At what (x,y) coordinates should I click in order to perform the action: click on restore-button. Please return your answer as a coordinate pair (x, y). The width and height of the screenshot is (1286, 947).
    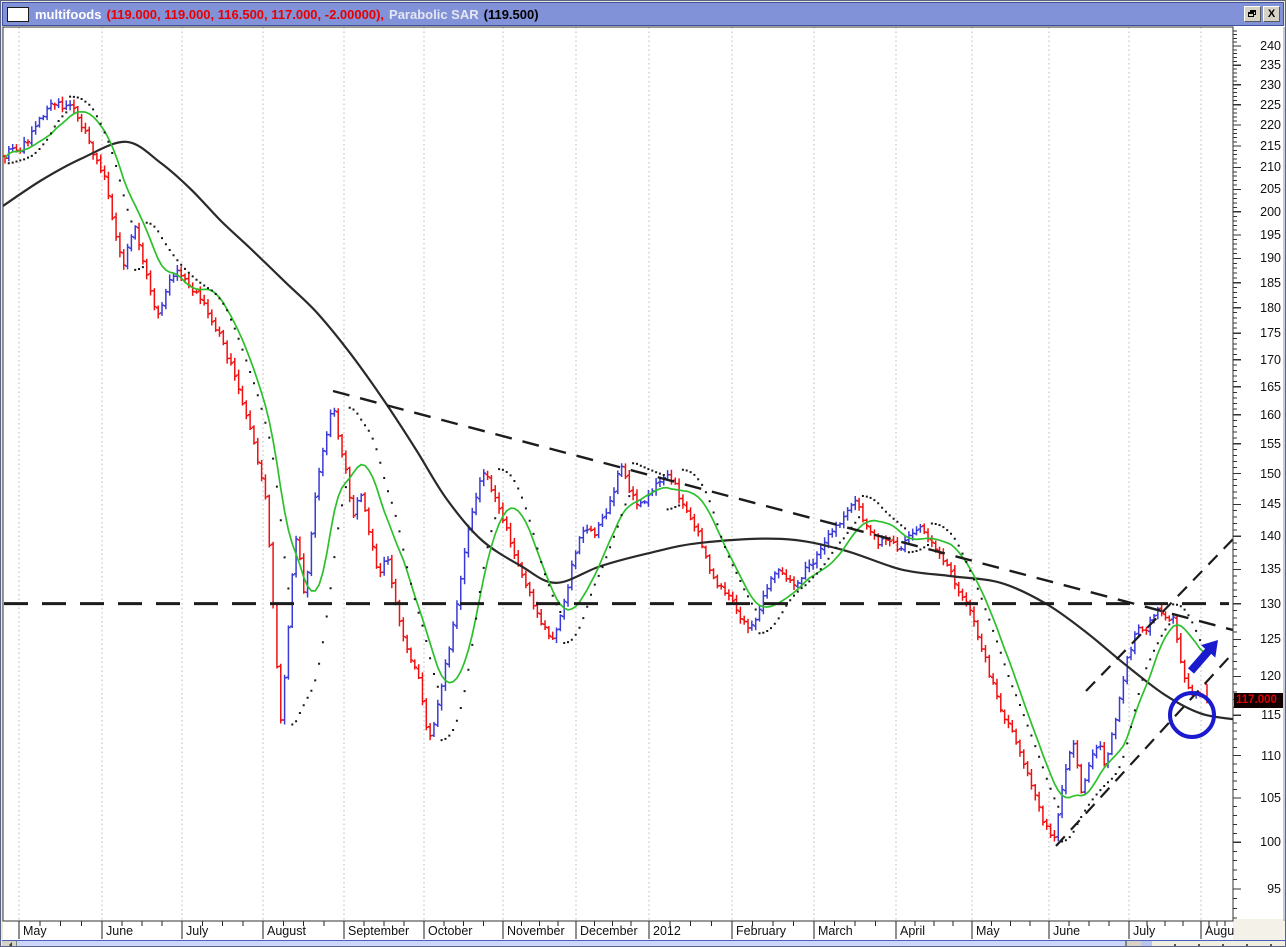
    Looking at the image, I should click on (1252, 14).